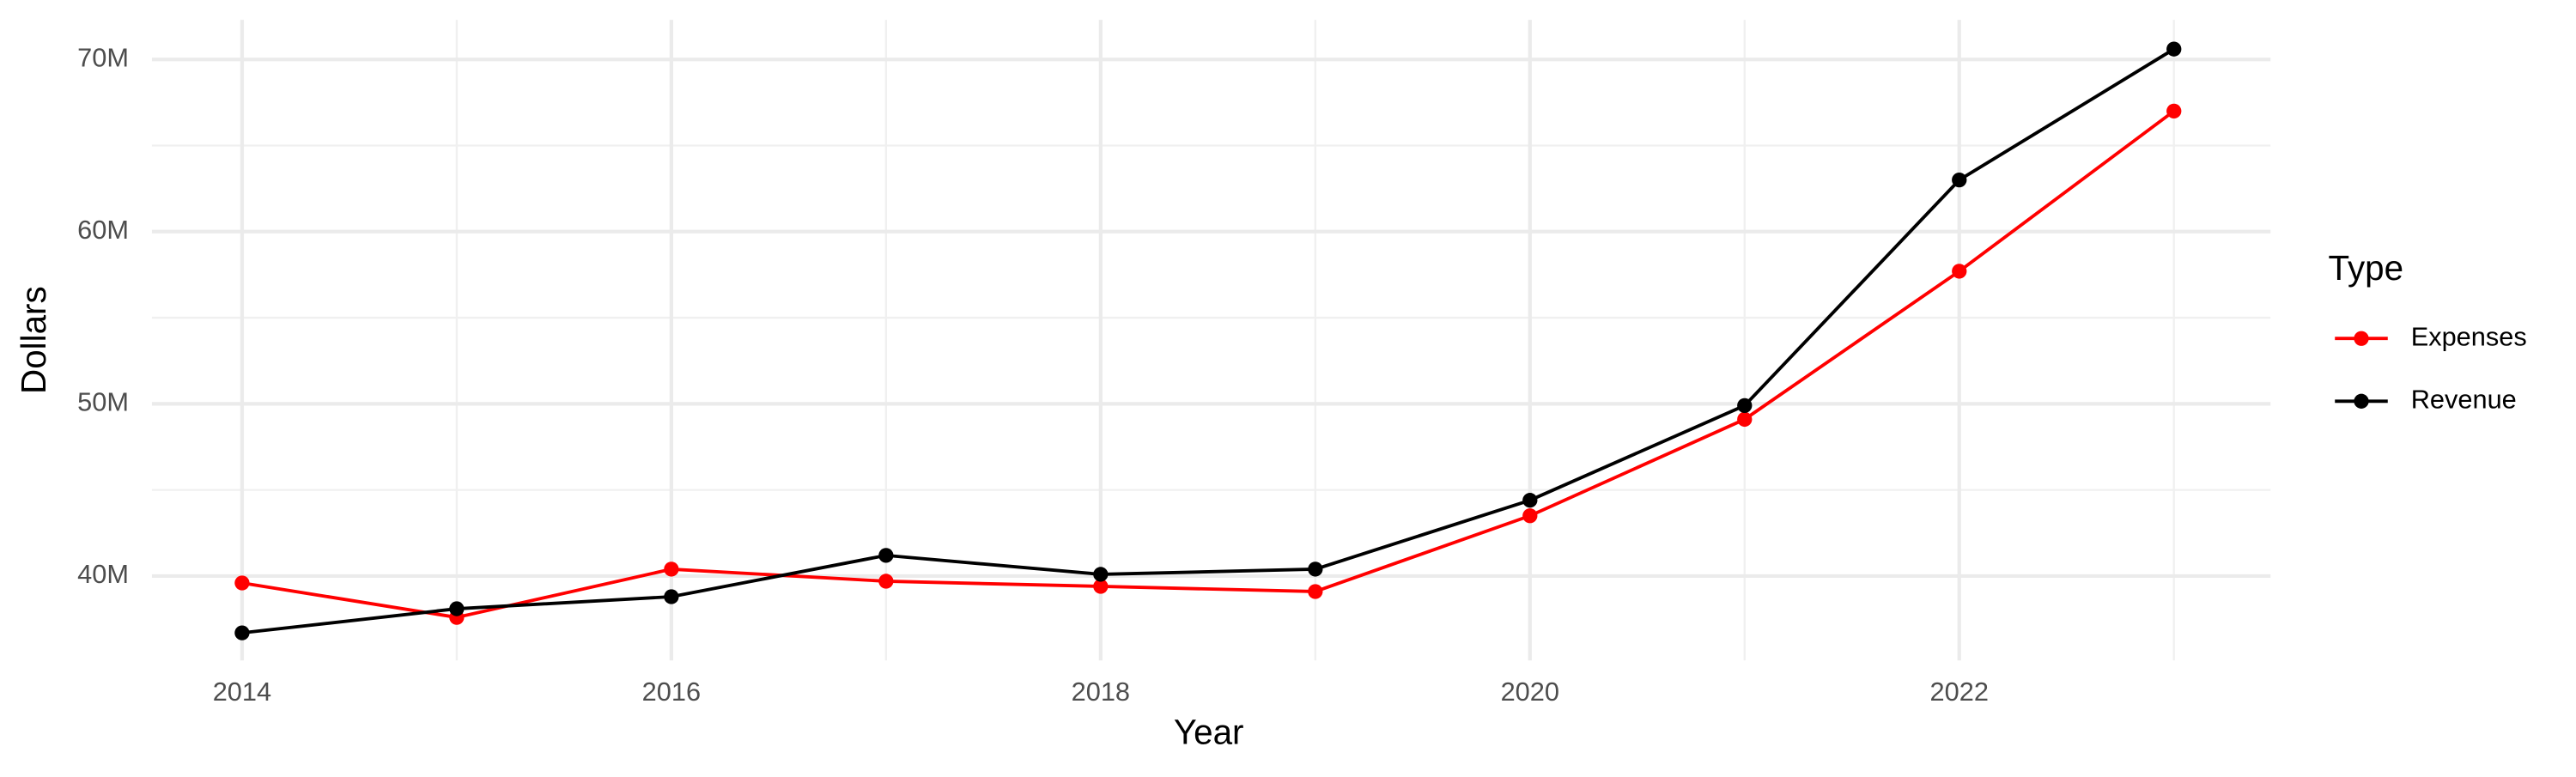  I want to click on x-axis-title: Year, so click(1209, 731).